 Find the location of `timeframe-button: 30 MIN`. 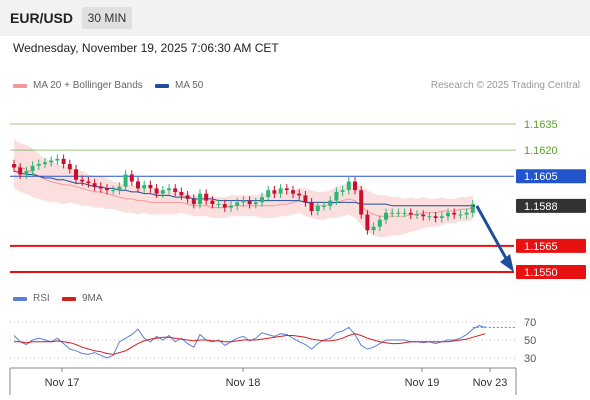

timeframe-button: 30 MIN is located at coordinates (107, 18).